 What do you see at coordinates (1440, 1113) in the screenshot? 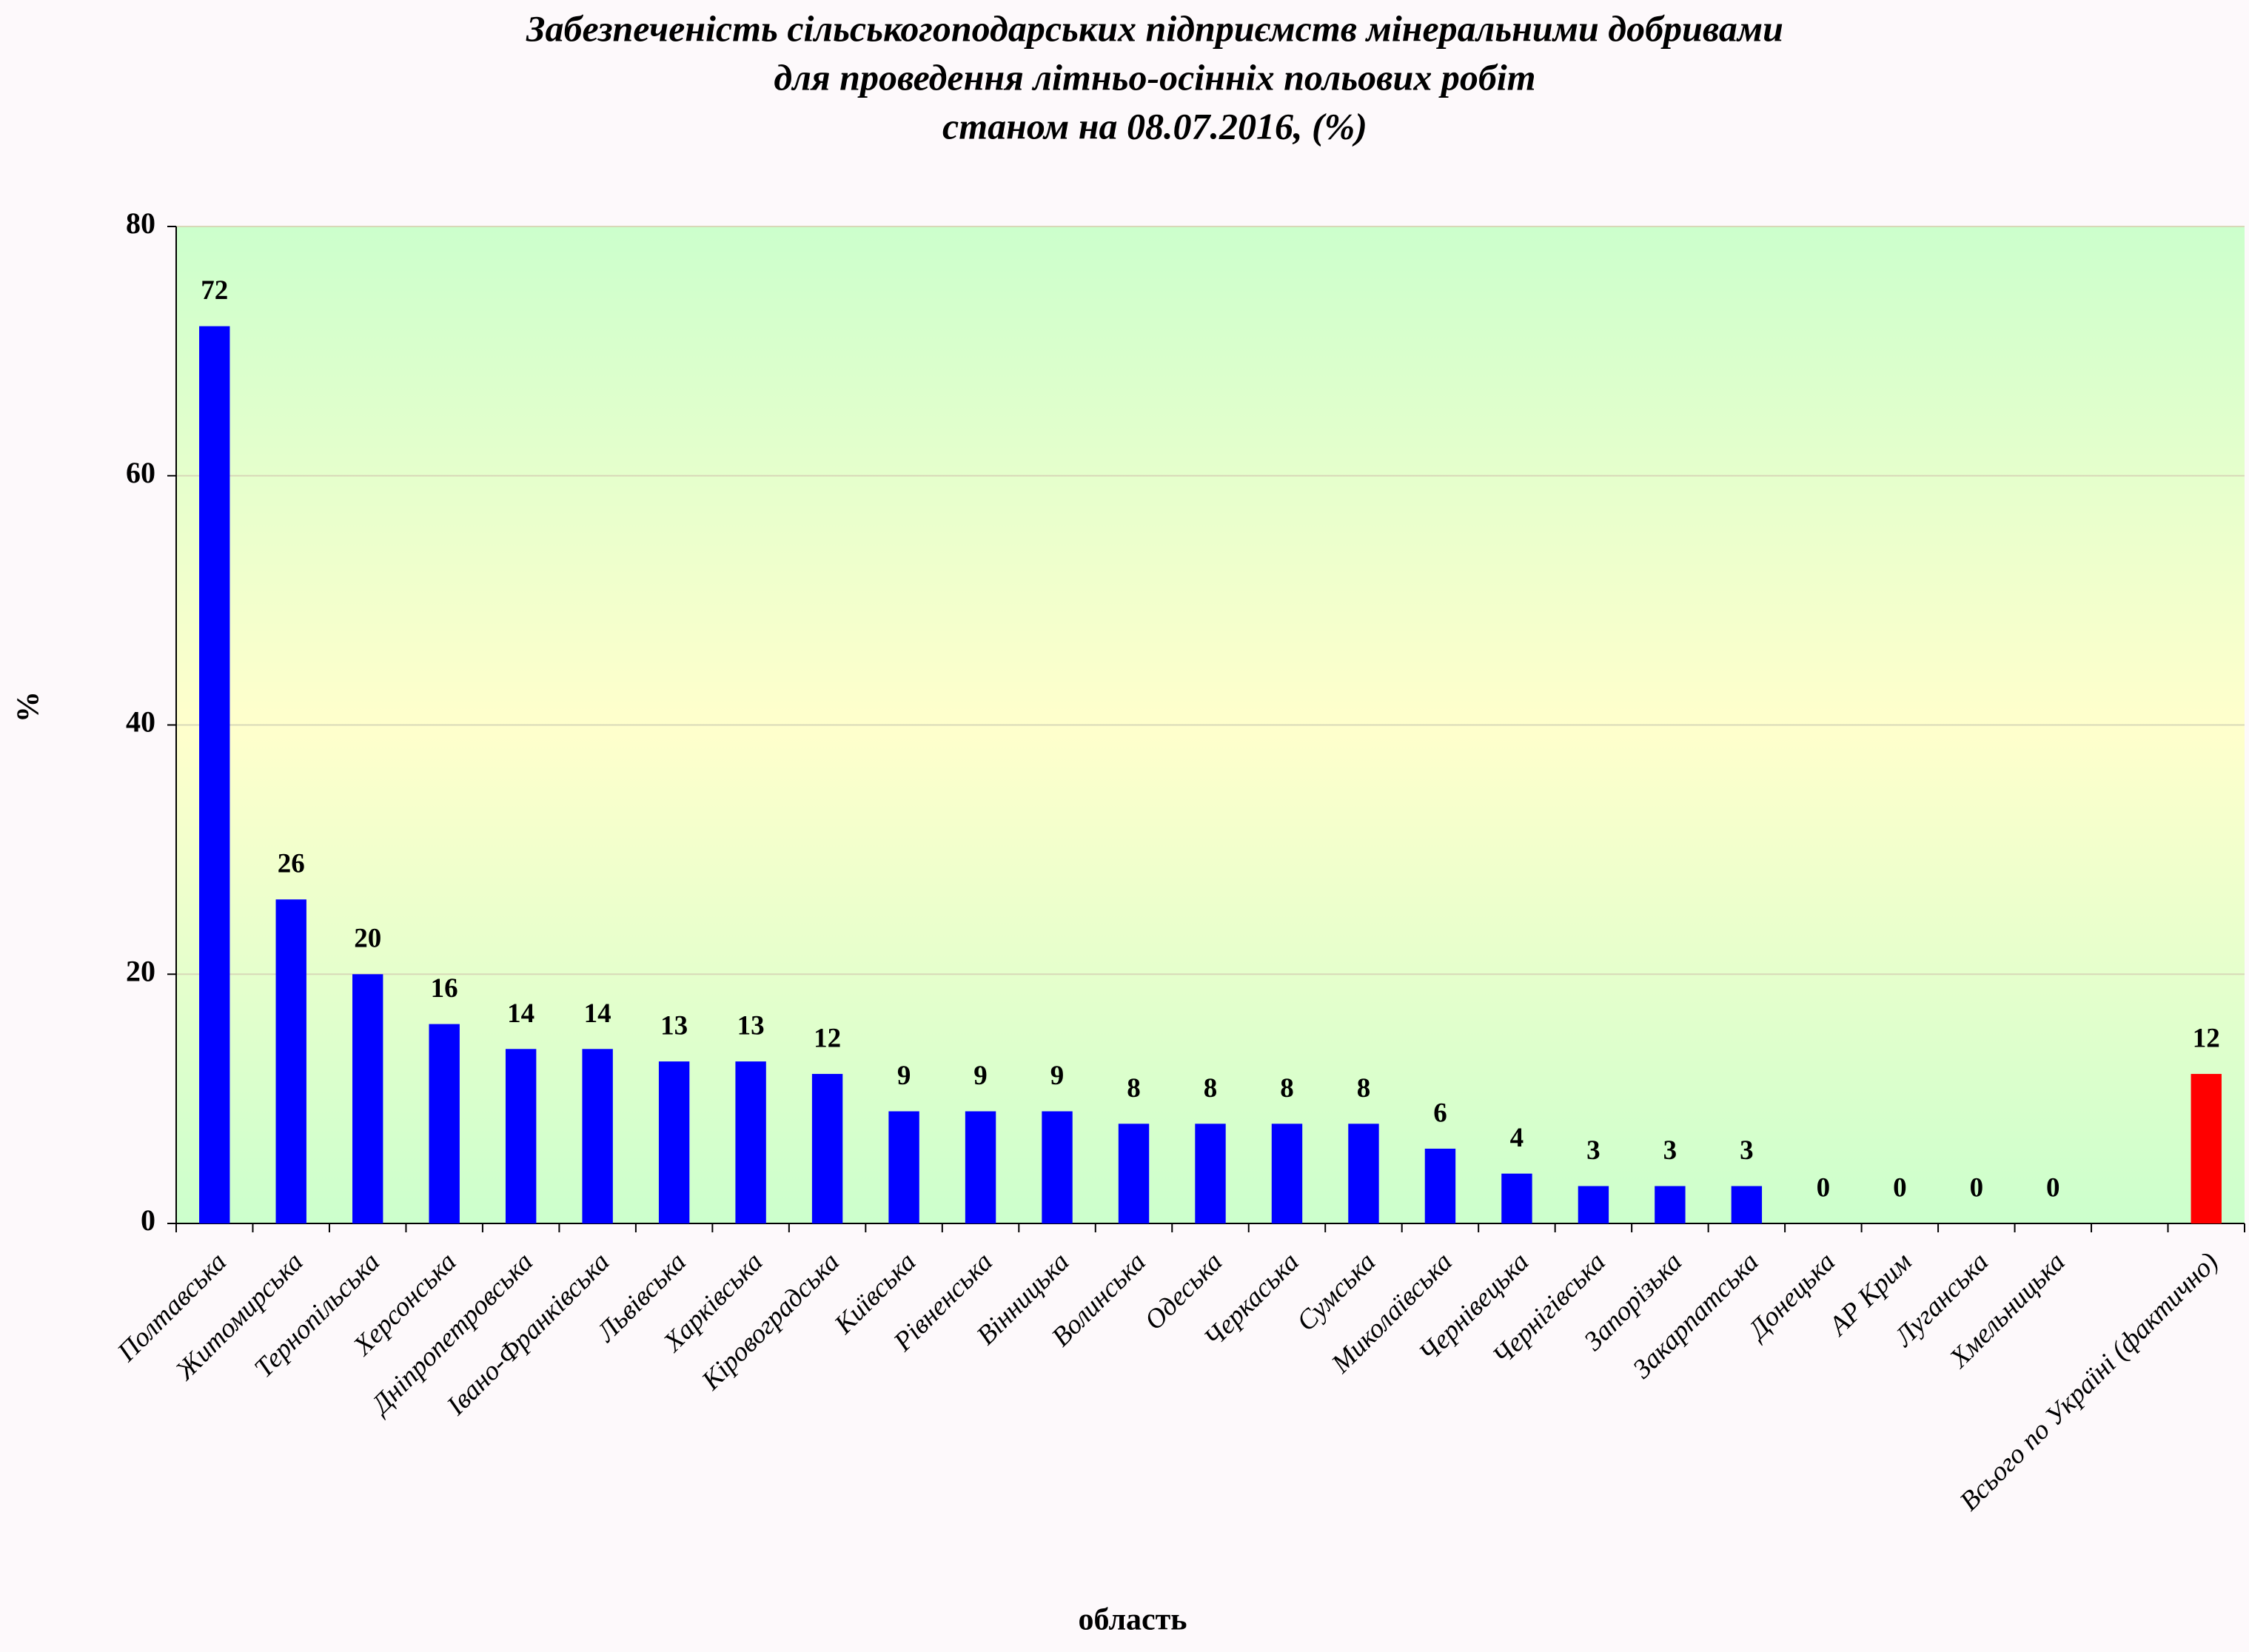
I see `value-label: 6` at bounding box center [1440, 1113].